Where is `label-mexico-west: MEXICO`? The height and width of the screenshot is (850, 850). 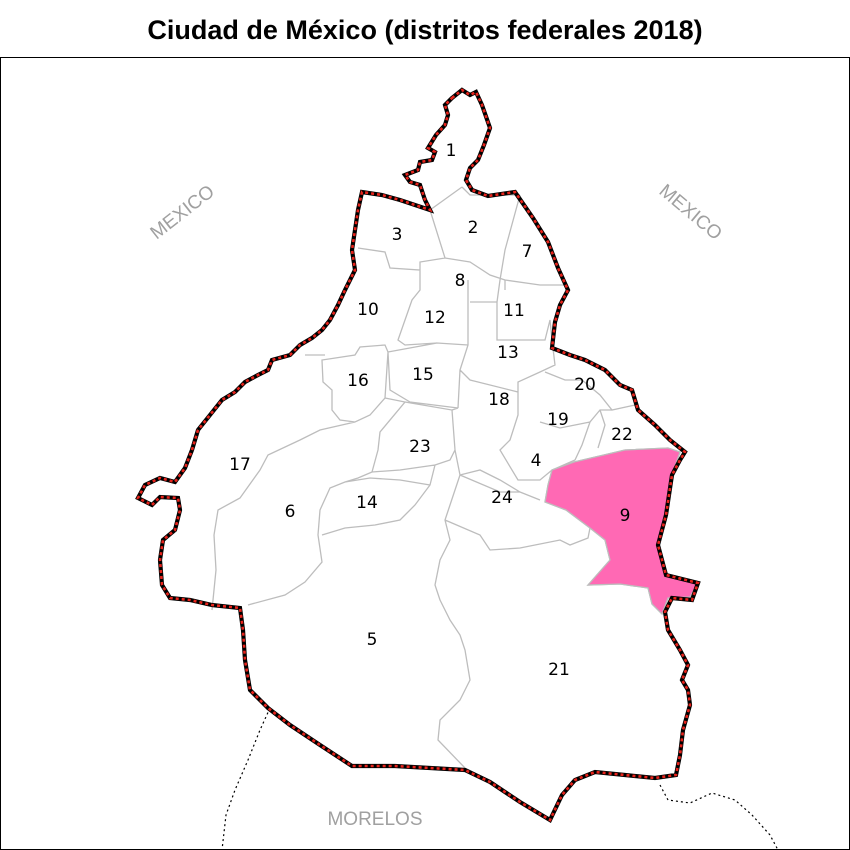 label-mexico-west: MEXICO is located at coordinates (183, 212).